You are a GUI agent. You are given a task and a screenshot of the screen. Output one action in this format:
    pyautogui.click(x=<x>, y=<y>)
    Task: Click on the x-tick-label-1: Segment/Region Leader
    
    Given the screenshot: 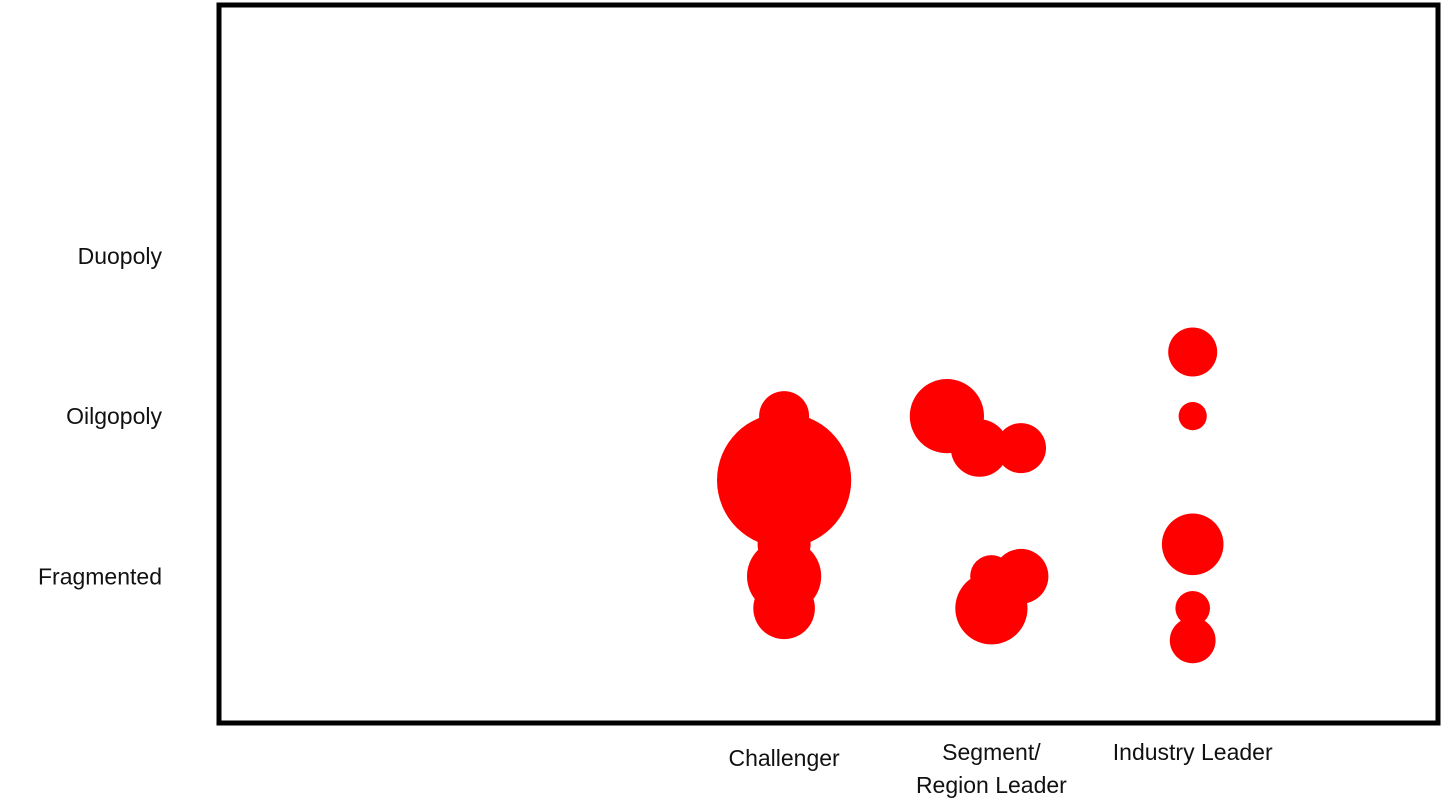 What is the action you would take?
    pyautogui.click(x=991, y=768)
    